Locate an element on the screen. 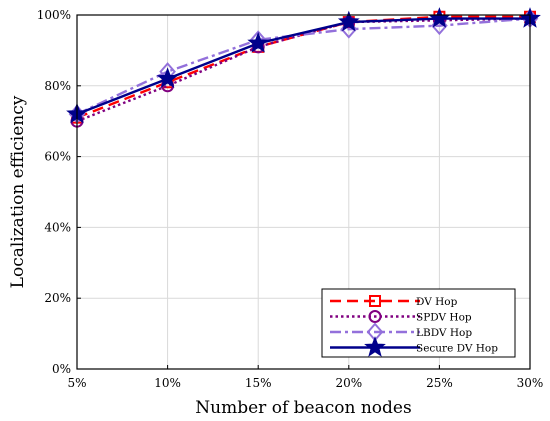 The width and height of the screenshot is (550, 421). legend-marker-spdv-hop is located at coordinates (375, 316).